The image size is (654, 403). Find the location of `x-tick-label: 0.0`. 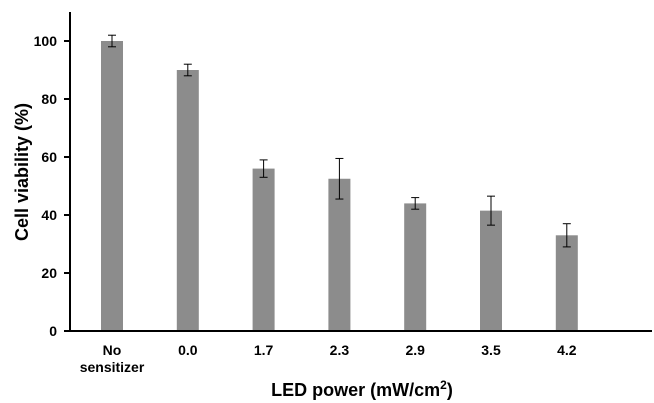

x-tick-label: 0.0 is located at coordinates (188, 350).